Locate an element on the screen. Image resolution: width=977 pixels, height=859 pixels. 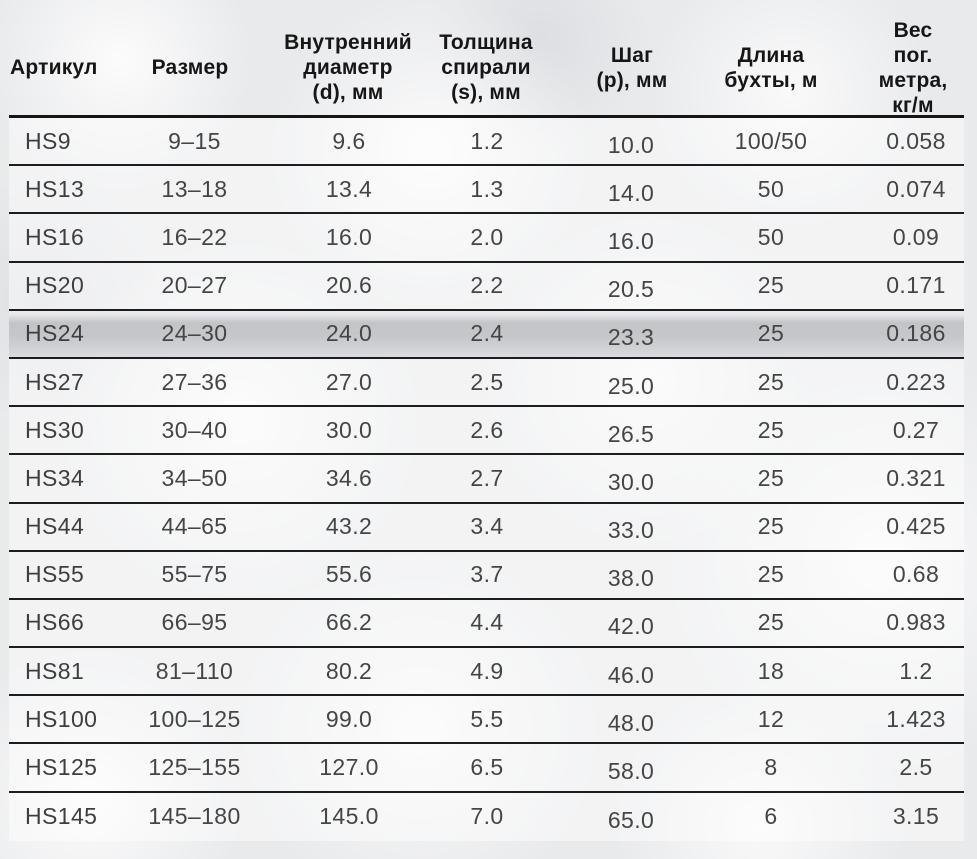
cell-article: HS9 is located at coordinates (48, 140).